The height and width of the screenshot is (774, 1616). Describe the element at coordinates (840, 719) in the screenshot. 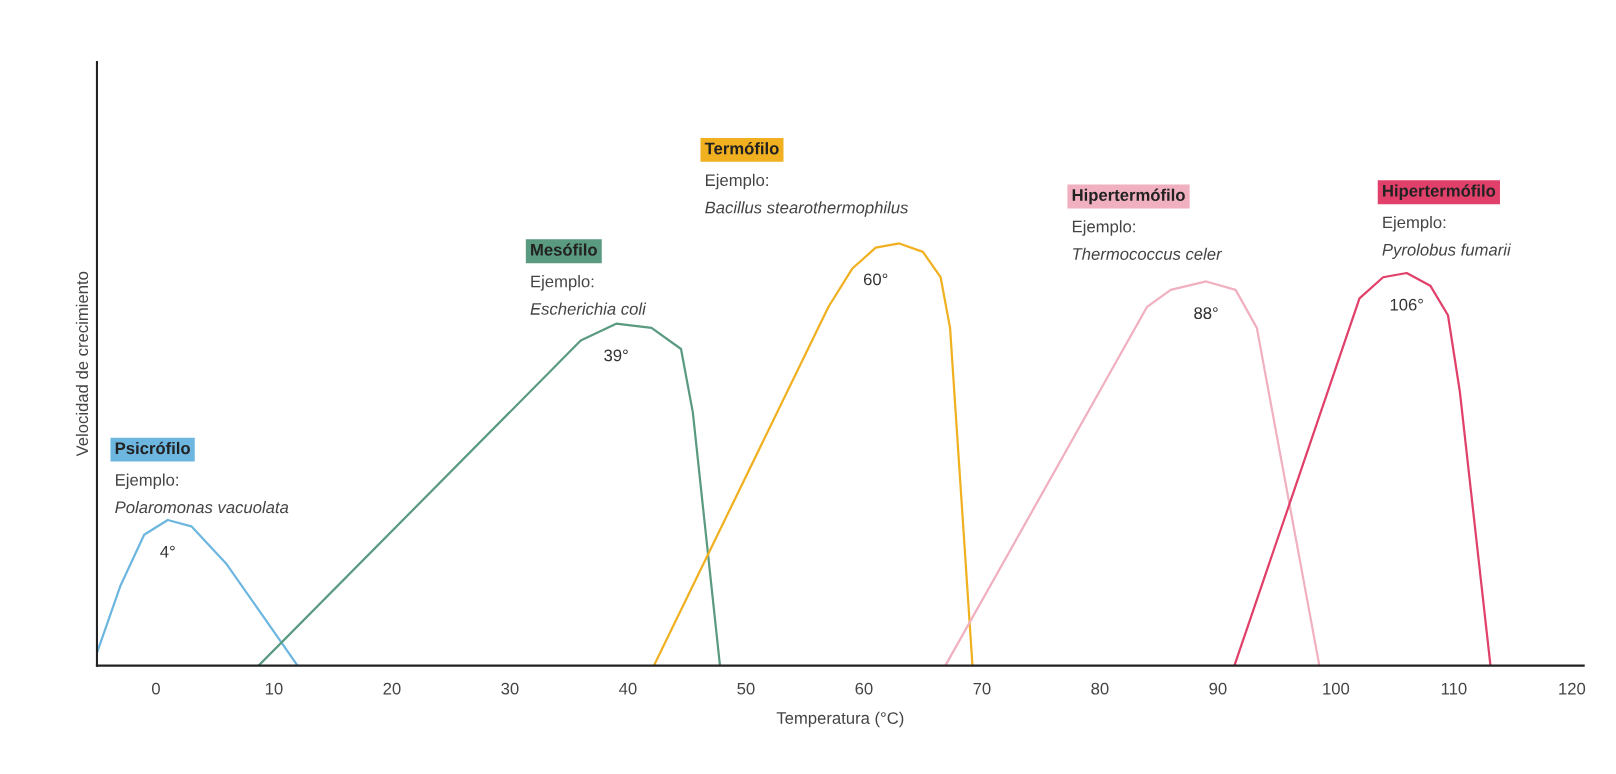

I see `x-axis-title: Temperatura (°C)` at that location.